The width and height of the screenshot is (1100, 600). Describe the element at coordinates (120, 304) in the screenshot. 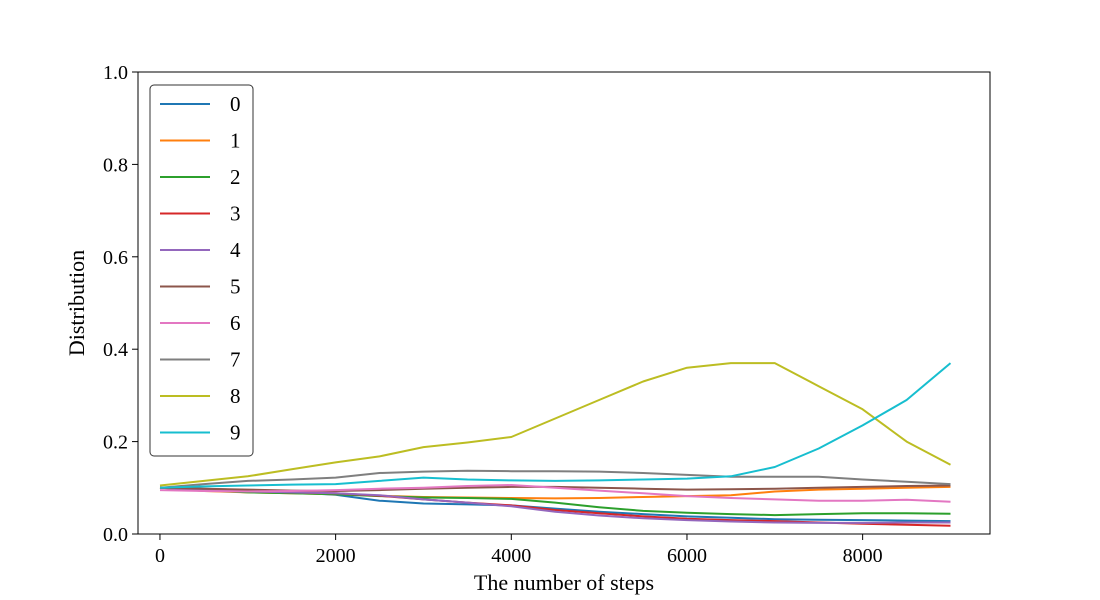

I see `y-axis: 0.0 0.2 0.4 0.6 0.8 1.0` at that location.